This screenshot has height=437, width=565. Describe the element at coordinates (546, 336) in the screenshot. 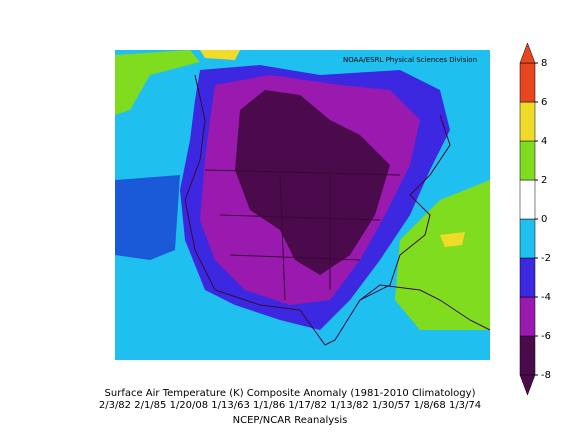

I see `colorbar-tick-label: -6` at that location.